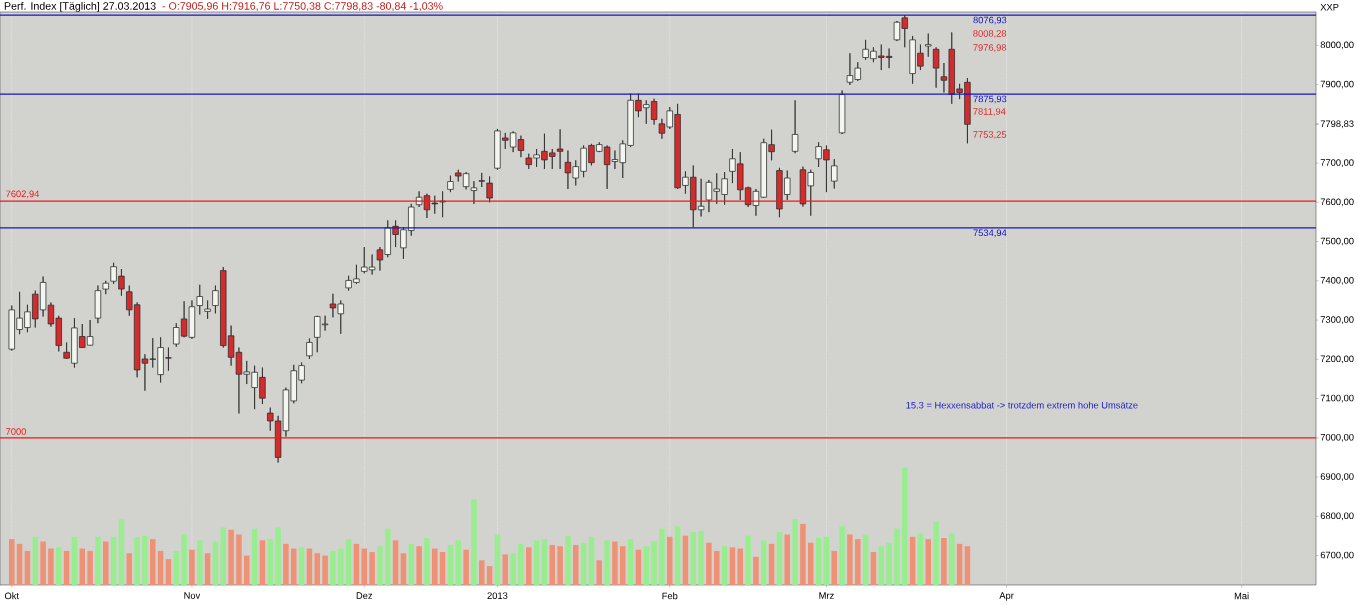 Image resolution: width=1358 pixels, height=605 pixels. Describe the element at coordinates (16, 431) in the screenshot. I see `ref-line-label: 7000` at that location.